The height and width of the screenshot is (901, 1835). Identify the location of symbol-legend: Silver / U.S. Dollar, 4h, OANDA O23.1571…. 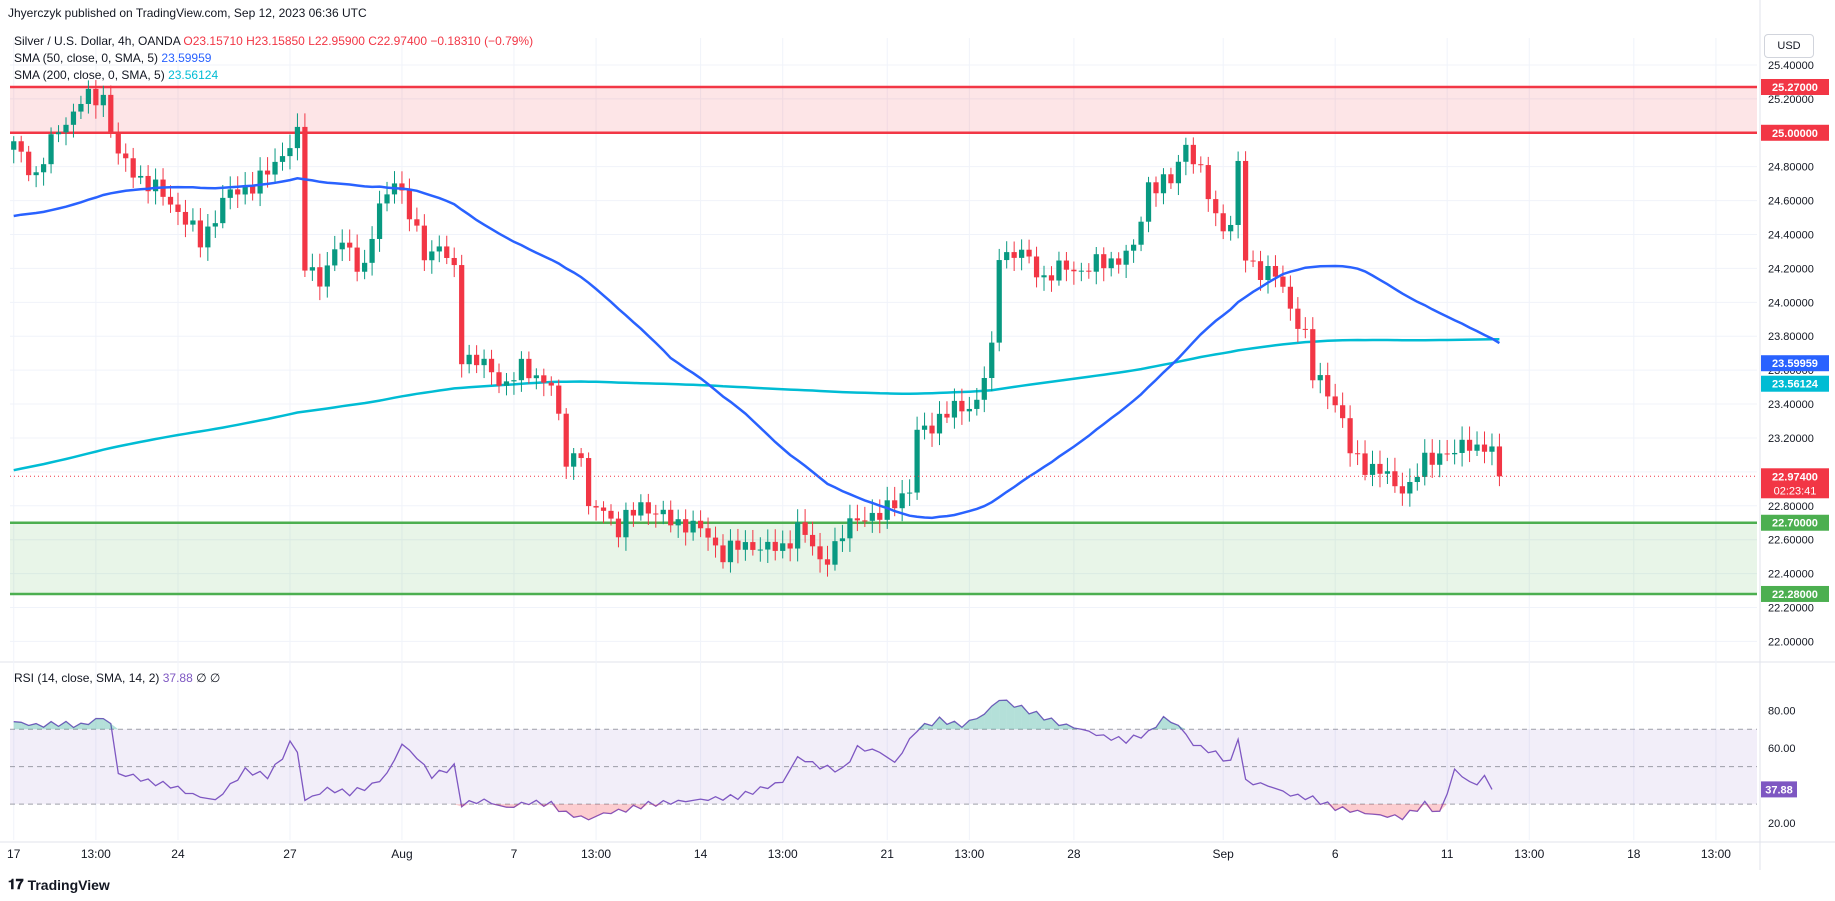
(273, 41).